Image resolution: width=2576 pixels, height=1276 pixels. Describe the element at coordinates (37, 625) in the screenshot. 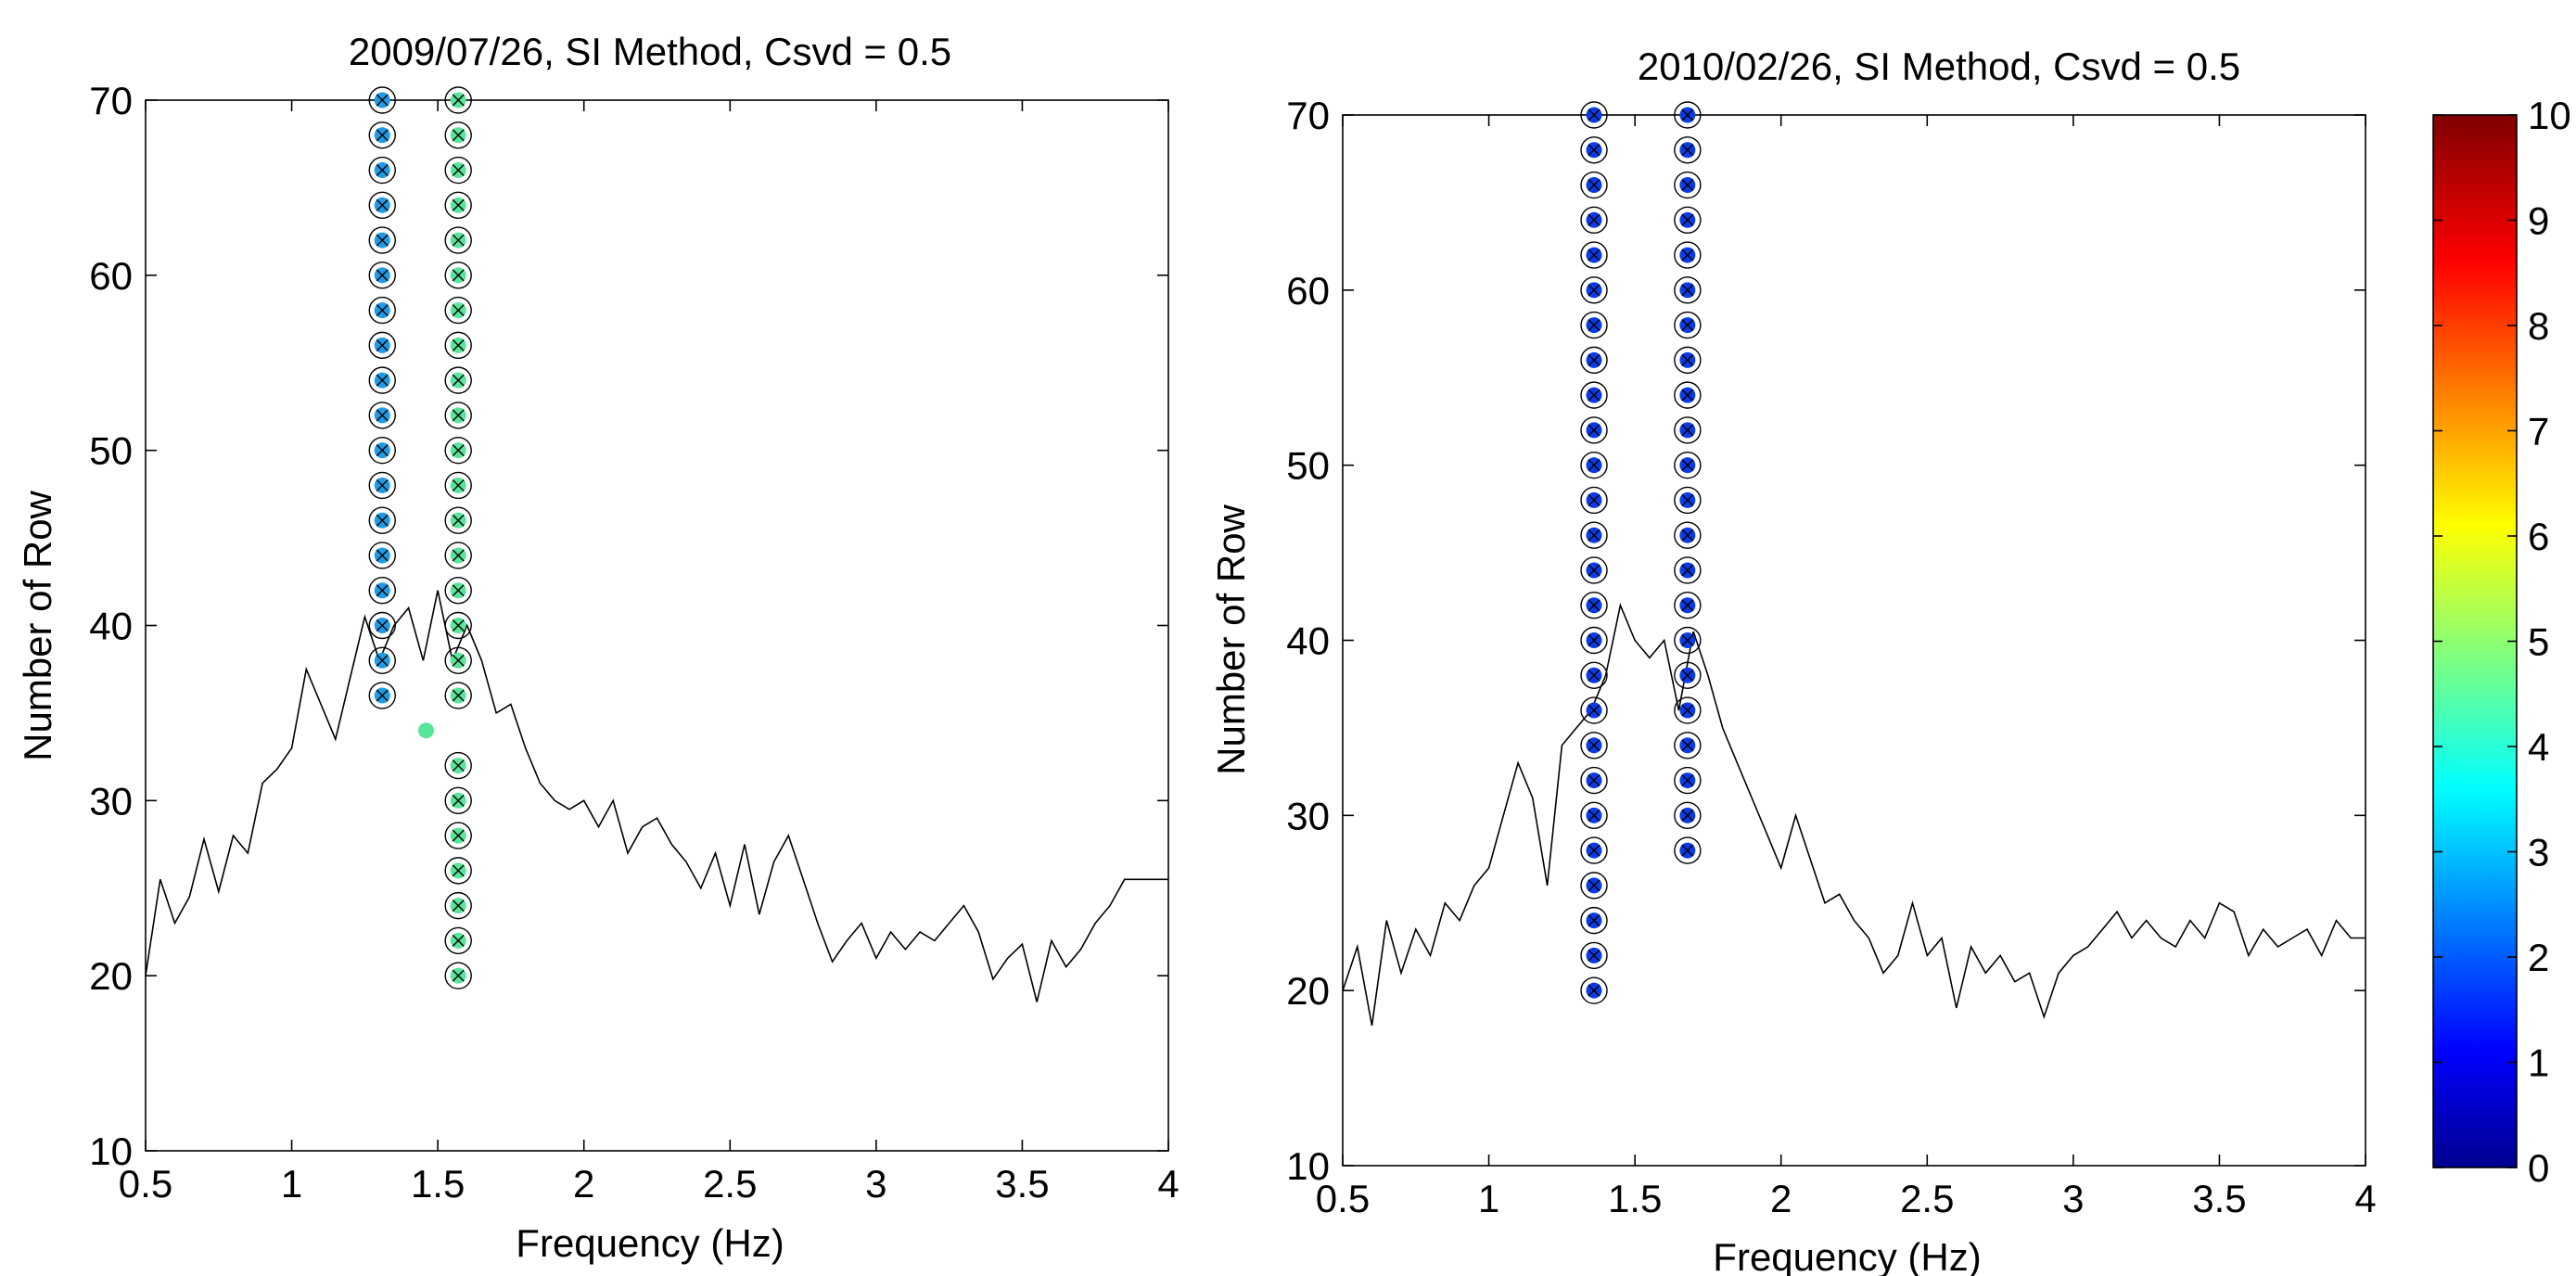

I see `panel-1-ylabel: Number of Row` at that location.